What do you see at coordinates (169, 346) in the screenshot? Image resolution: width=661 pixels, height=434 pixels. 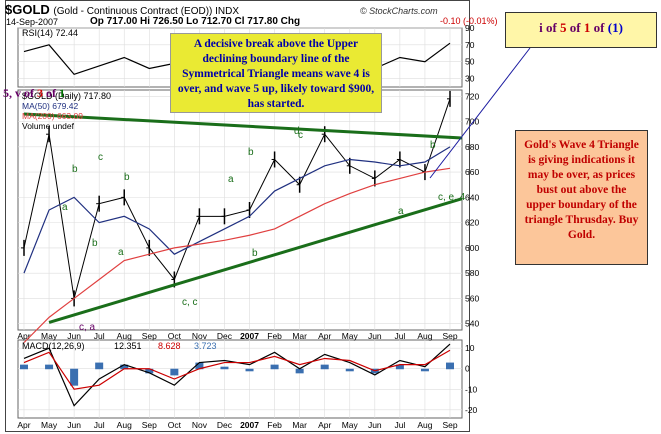 I see `macd-legend-signal: 8.628` at bounding box center [169, 346].